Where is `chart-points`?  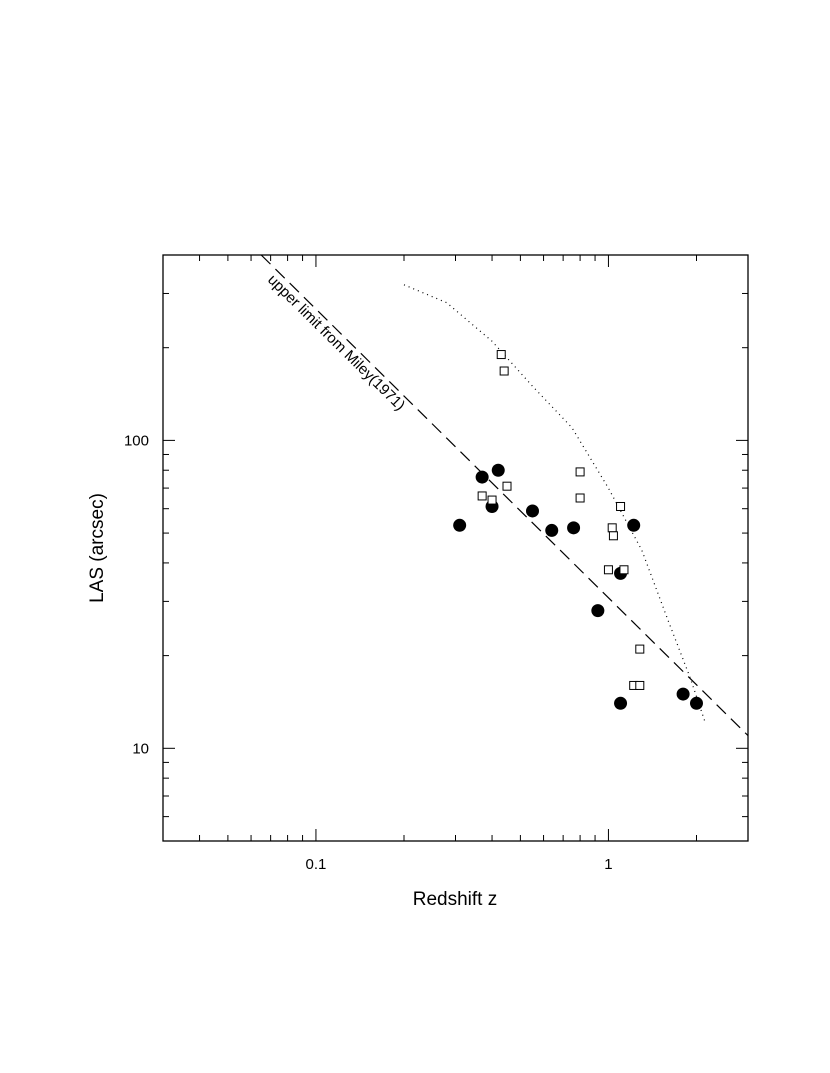
chart-points is located at coordinates (578, 530).